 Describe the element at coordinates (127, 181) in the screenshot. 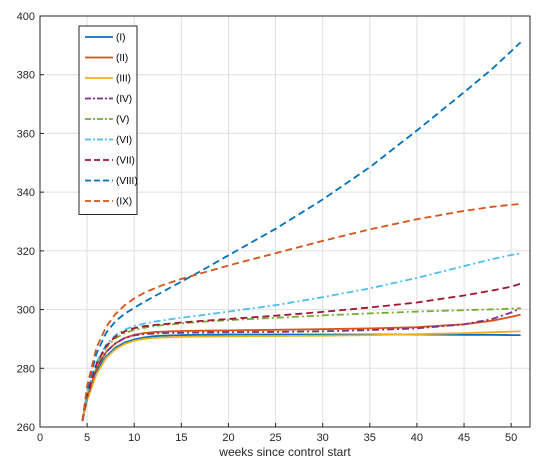

I see `legend-label: (VIII)` at that location.